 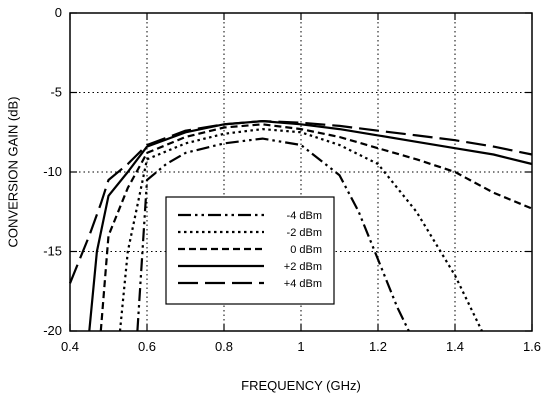 What do you see at coordinates (532, 346) in the screenshot?
I see `x-tick-label: 1.6` at bounding box center [532, 346].